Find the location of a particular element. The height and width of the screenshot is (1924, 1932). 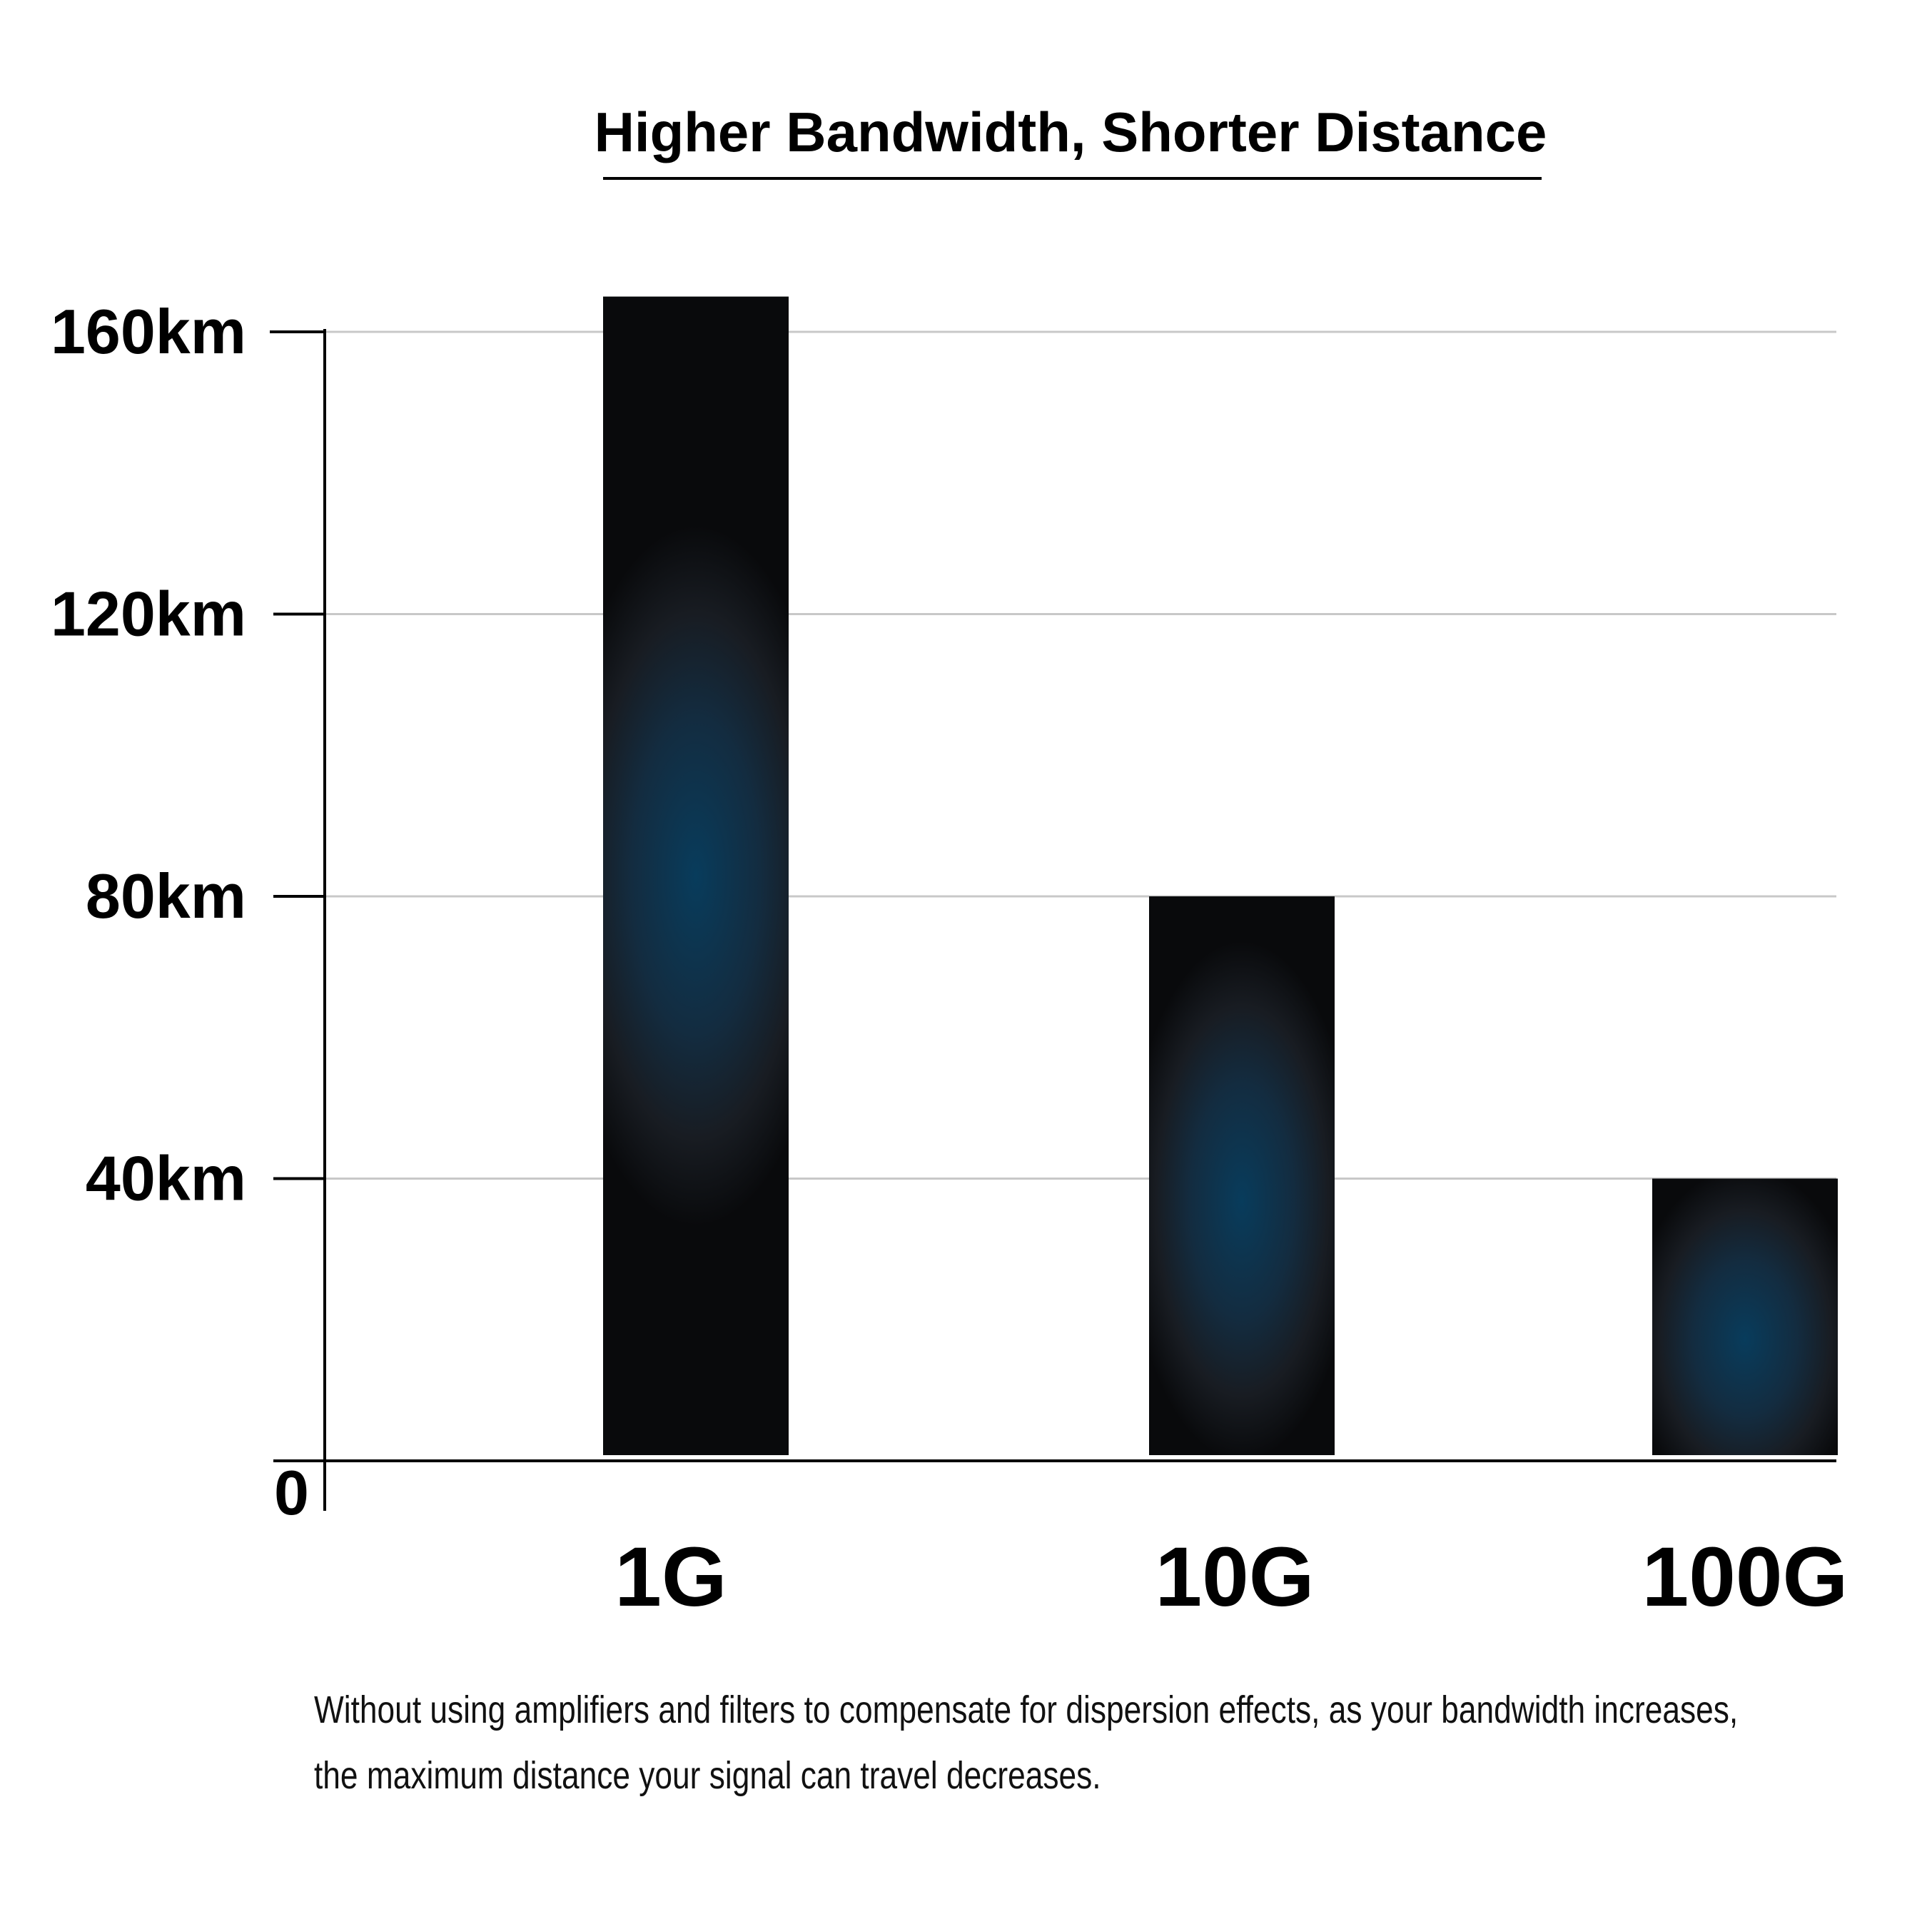

y-tick-label: 40km is located at coordinates (166, 1179).